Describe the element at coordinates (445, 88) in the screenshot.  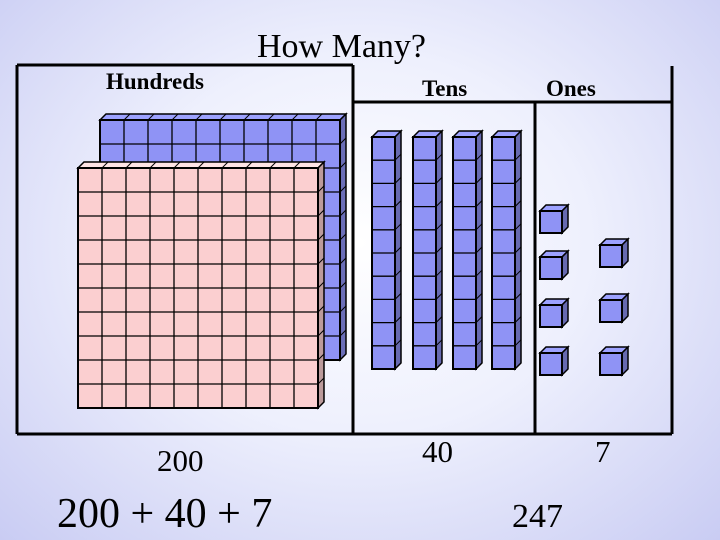
I see `tens-header: Tens` at that location.